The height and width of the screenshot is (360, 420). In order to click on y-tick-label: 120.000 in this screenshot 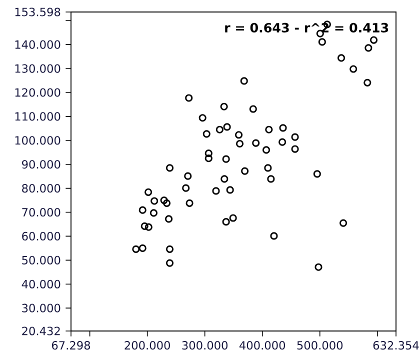, I will do `click(37, 92)`.